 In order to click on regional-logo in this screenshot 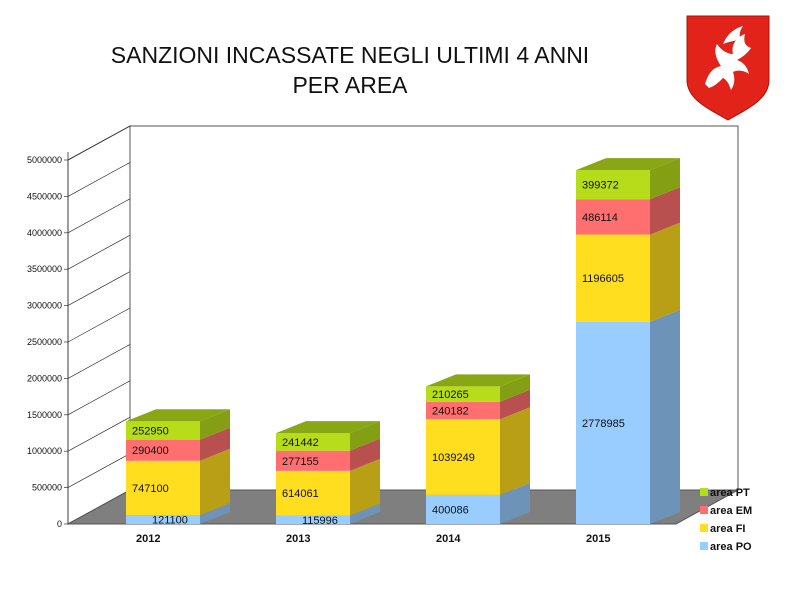, I will do `click(728, 68)`.